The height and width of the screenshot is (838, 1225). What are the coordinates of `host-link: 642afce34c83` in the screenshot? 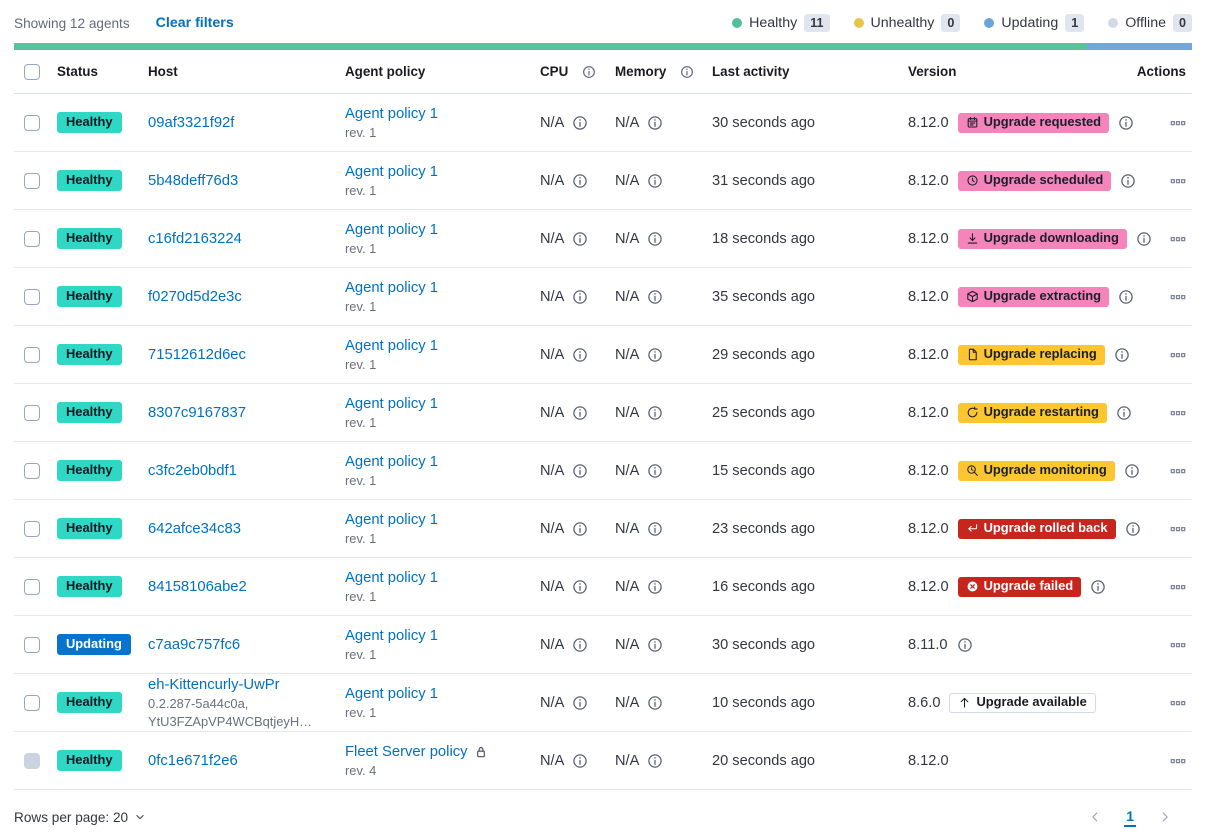 It's located at (194, 528).